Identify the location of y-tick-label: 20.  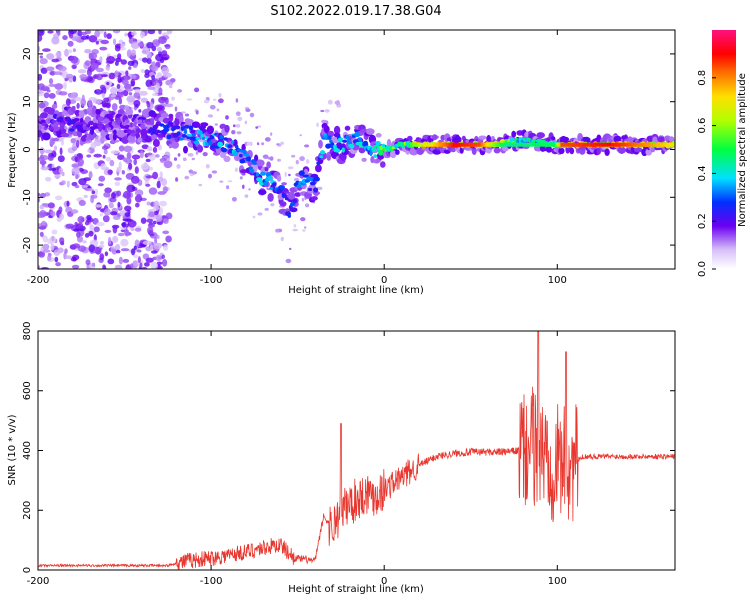
(27, 54).